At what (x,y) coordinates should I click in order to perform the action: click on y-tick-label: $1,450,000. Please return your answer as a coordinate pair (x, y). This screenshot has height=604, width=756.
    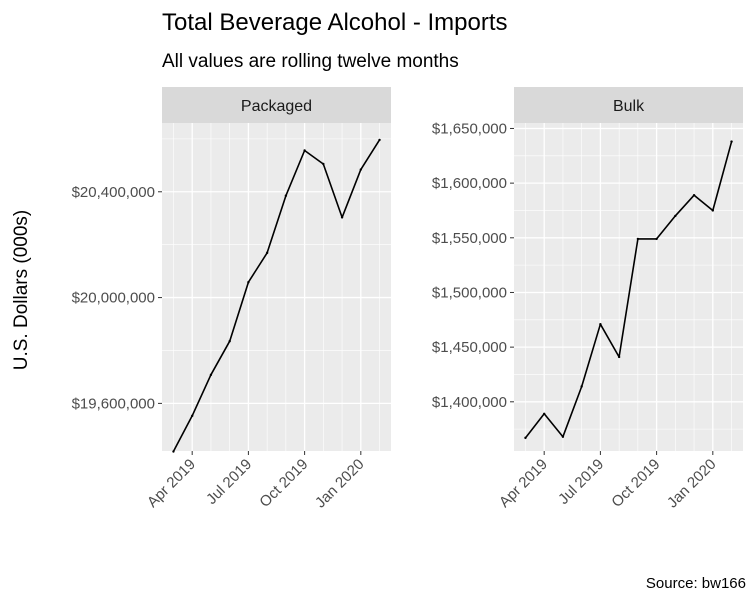
    Looking at the image, I should click on (469, 347).